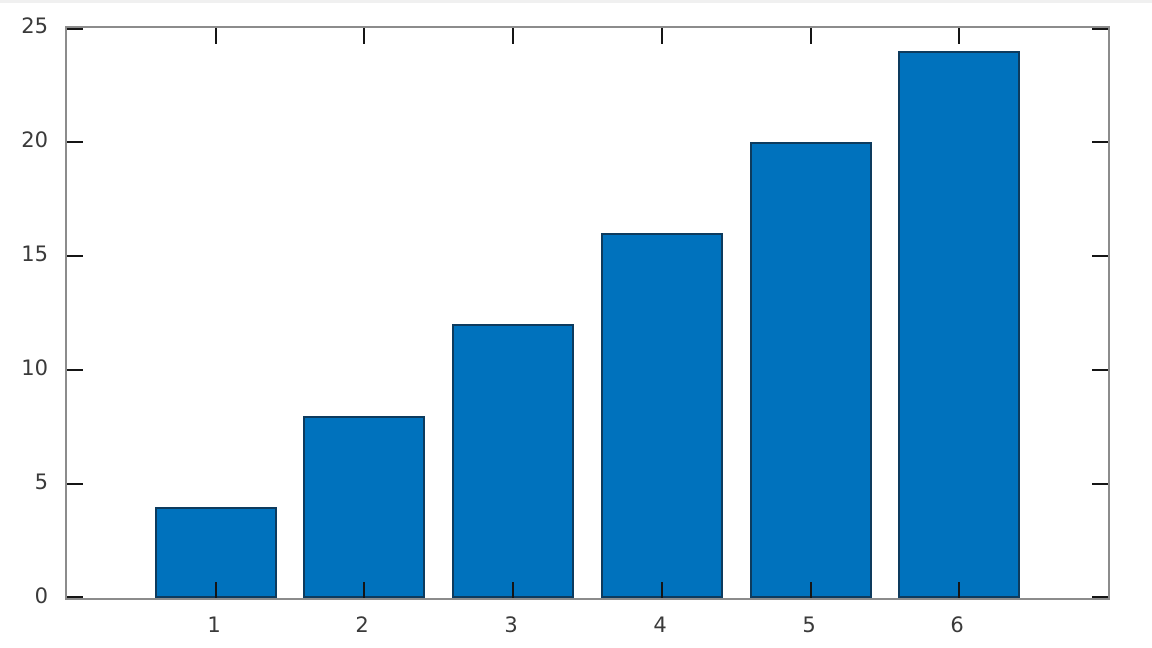  What do you see at coordinates (214, 625) in the screenshot?
I see `x-axis-tick-label: 1` at bounding box center [214, 625].